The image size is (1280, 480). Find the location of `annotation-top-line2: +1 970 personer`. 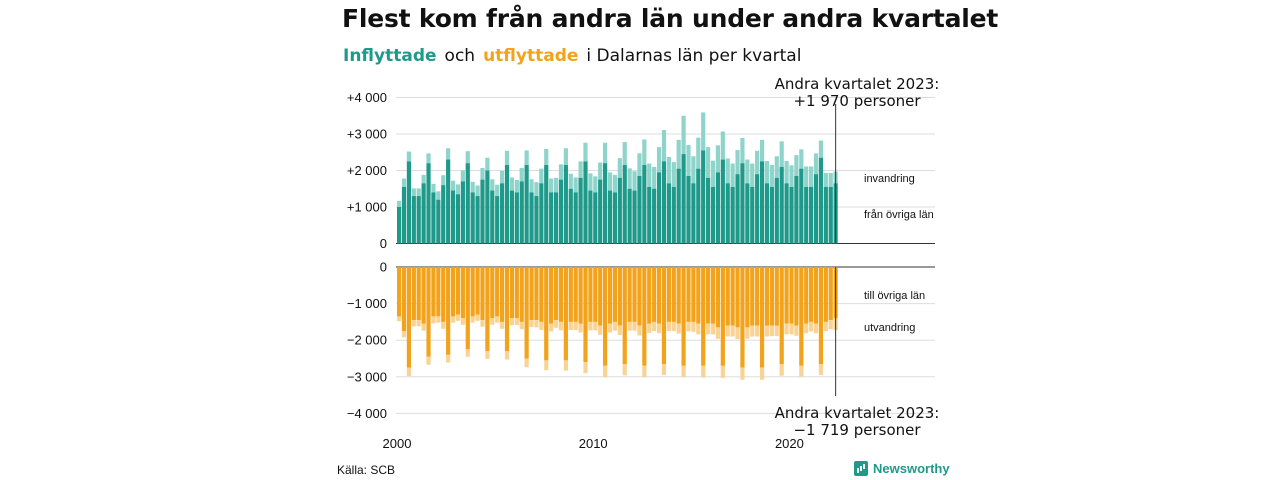

annotation-top-line2: +1 970 personer is located at coordinates (857, 101).